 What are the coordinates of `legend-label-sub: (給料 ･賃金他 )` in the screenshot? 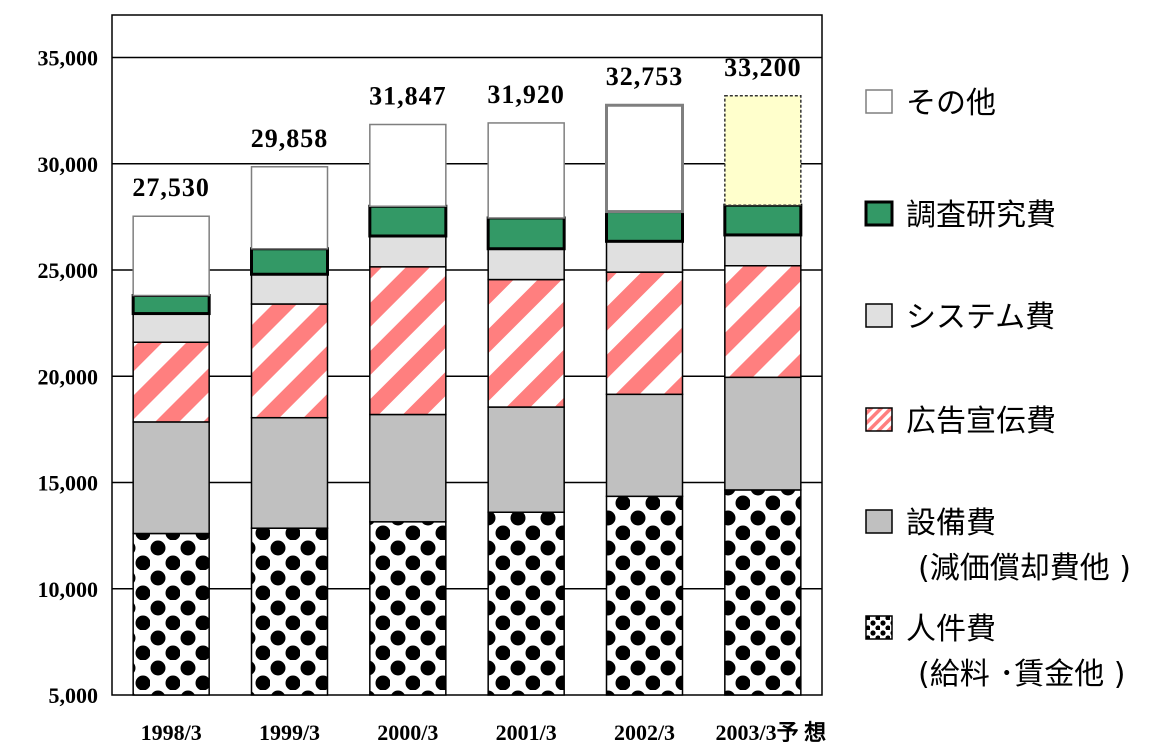 It's located at (1021, 674).